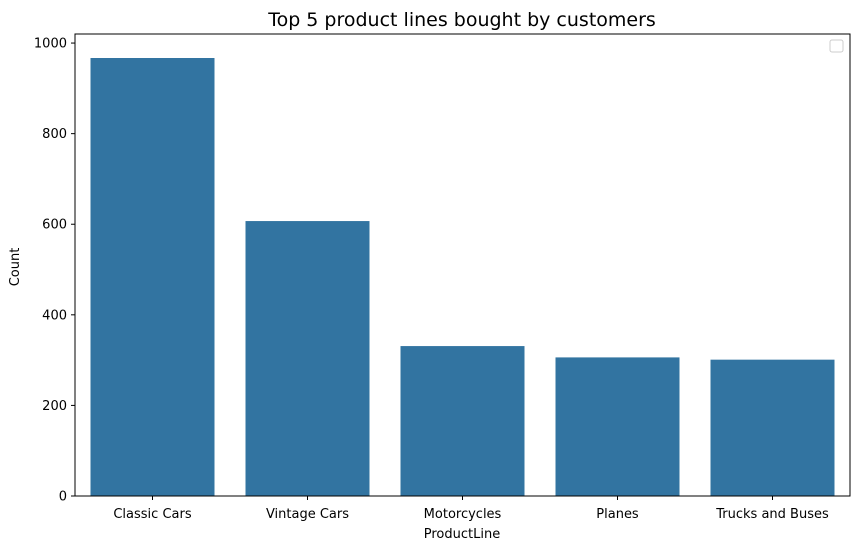  Describe the element at coordinates (463, 514) in the screenshot. I see `x-tick-label: Motorcycles` at that location.